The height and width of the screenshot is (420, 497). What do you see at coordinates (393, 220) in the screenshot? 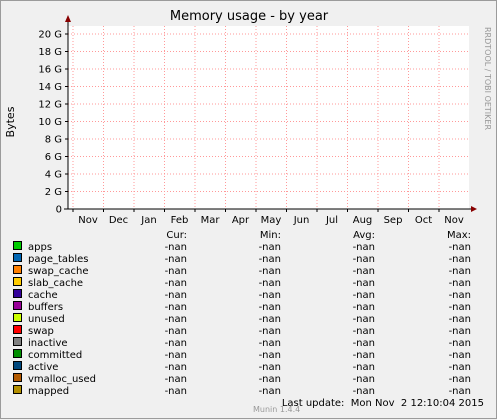
I see `x-tick-label: Sep` at bounding box center [393, 220].